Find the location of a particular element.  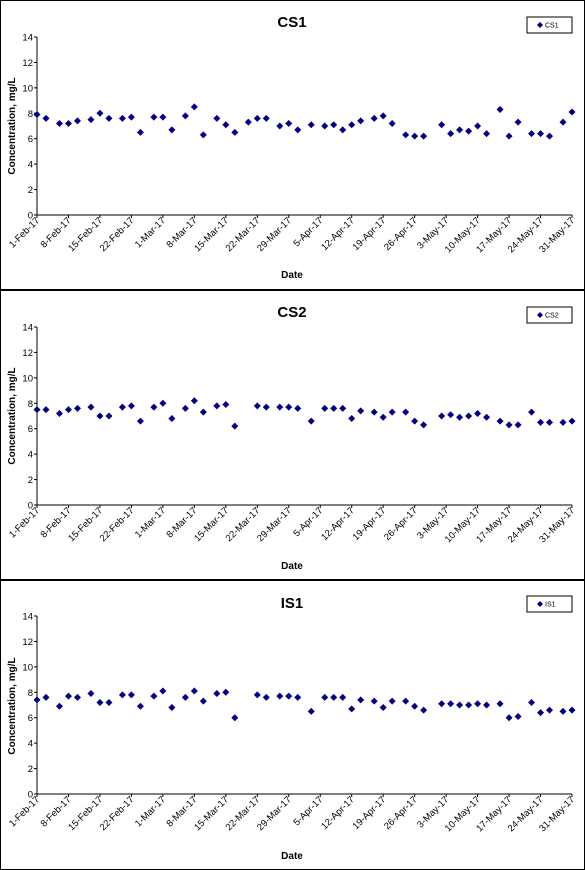

legend-box is located at coordinates (549, 604).